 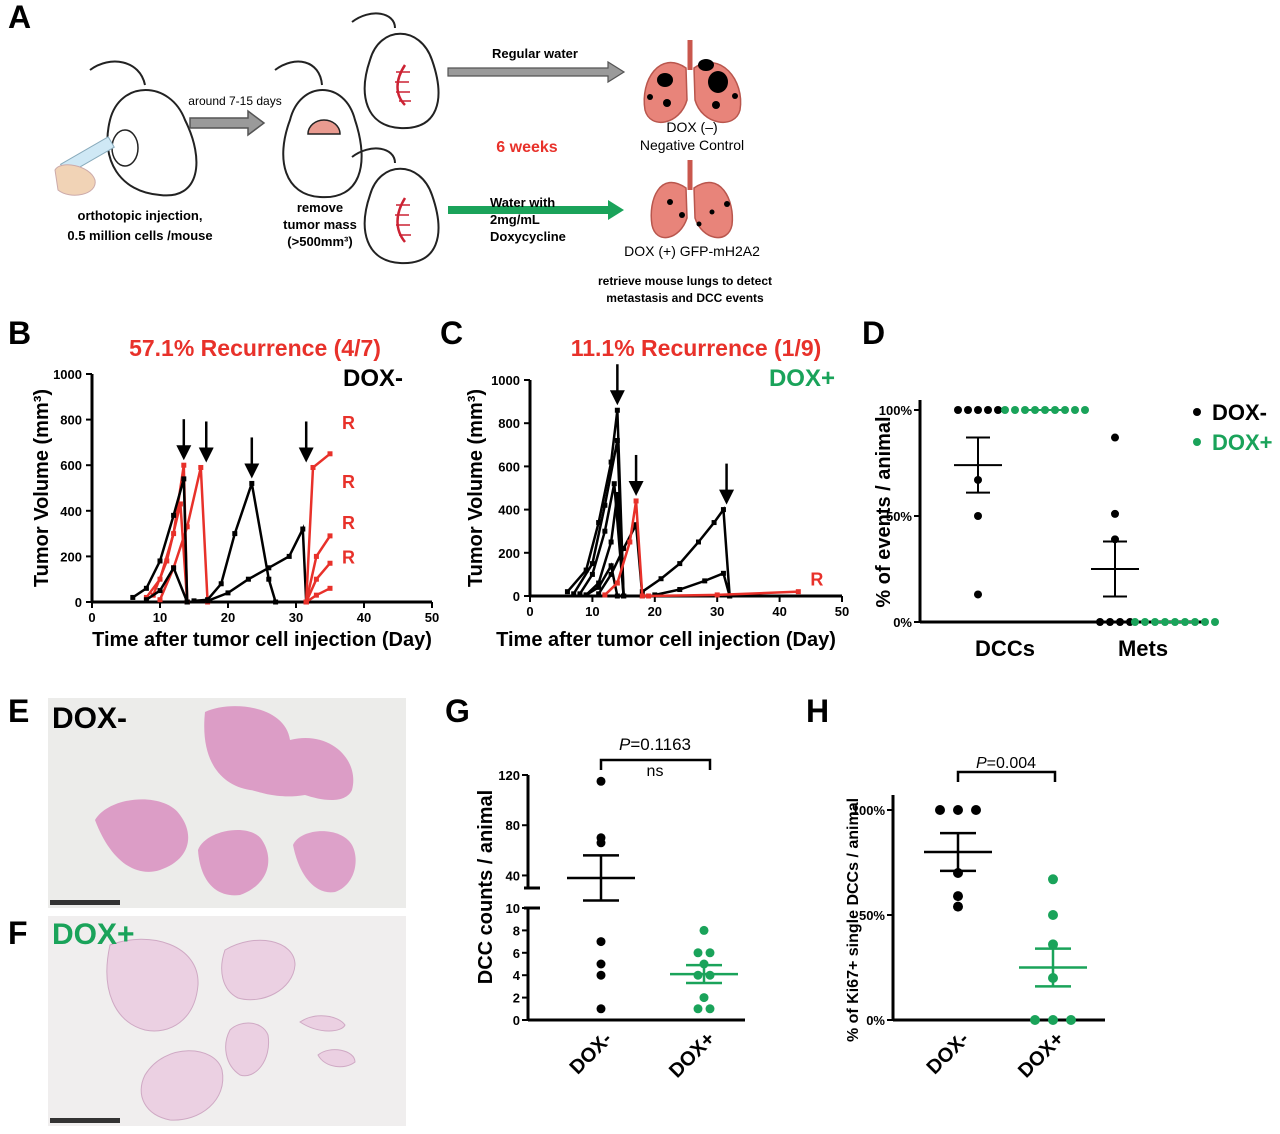 What do you see at coordinates (320, 207) in the screenshot?
I see `removal-caption-1: remove` at bounding box center [320, 207].